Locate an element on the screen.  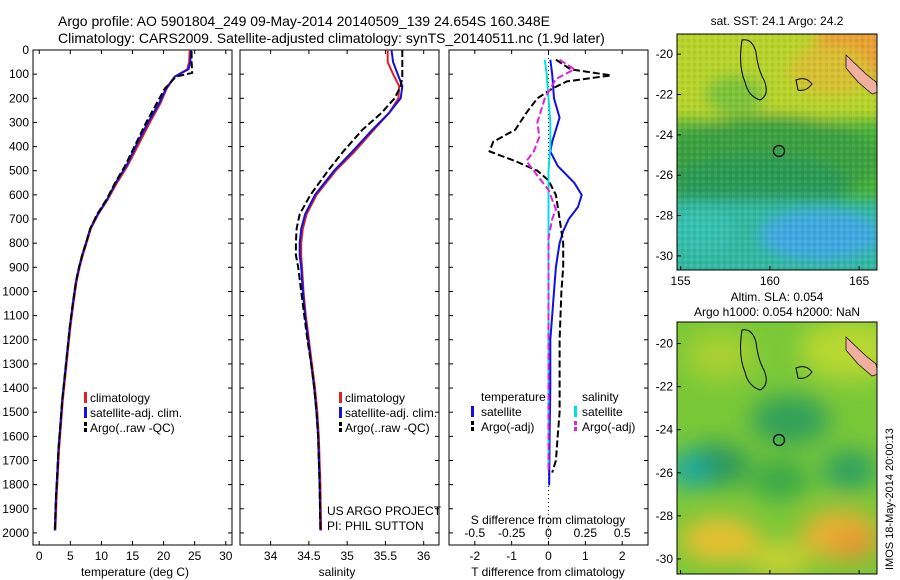
difference-xlabel-top: S difference from climatology is located at coordinates (548, 520).